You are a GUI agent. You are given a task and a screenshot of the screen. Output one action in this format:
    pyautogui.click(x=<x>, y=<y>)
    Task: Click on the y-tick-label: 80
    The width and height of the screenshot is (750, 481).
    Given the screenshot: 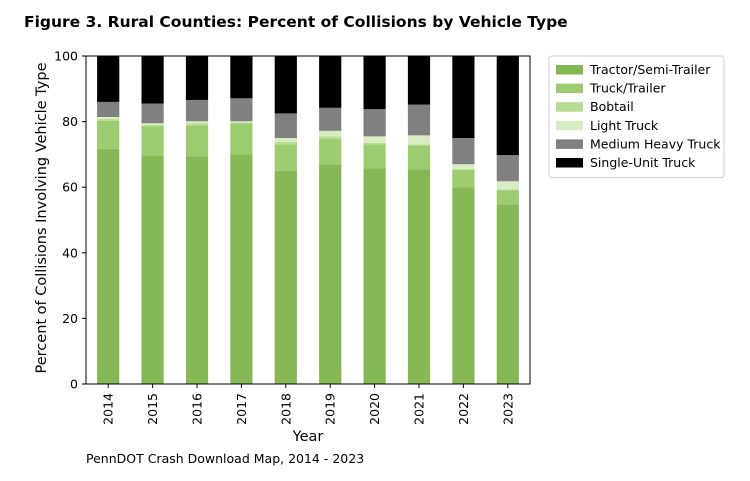 What is the action you would take?
    pyautogui.click(x=70, y=121)
    